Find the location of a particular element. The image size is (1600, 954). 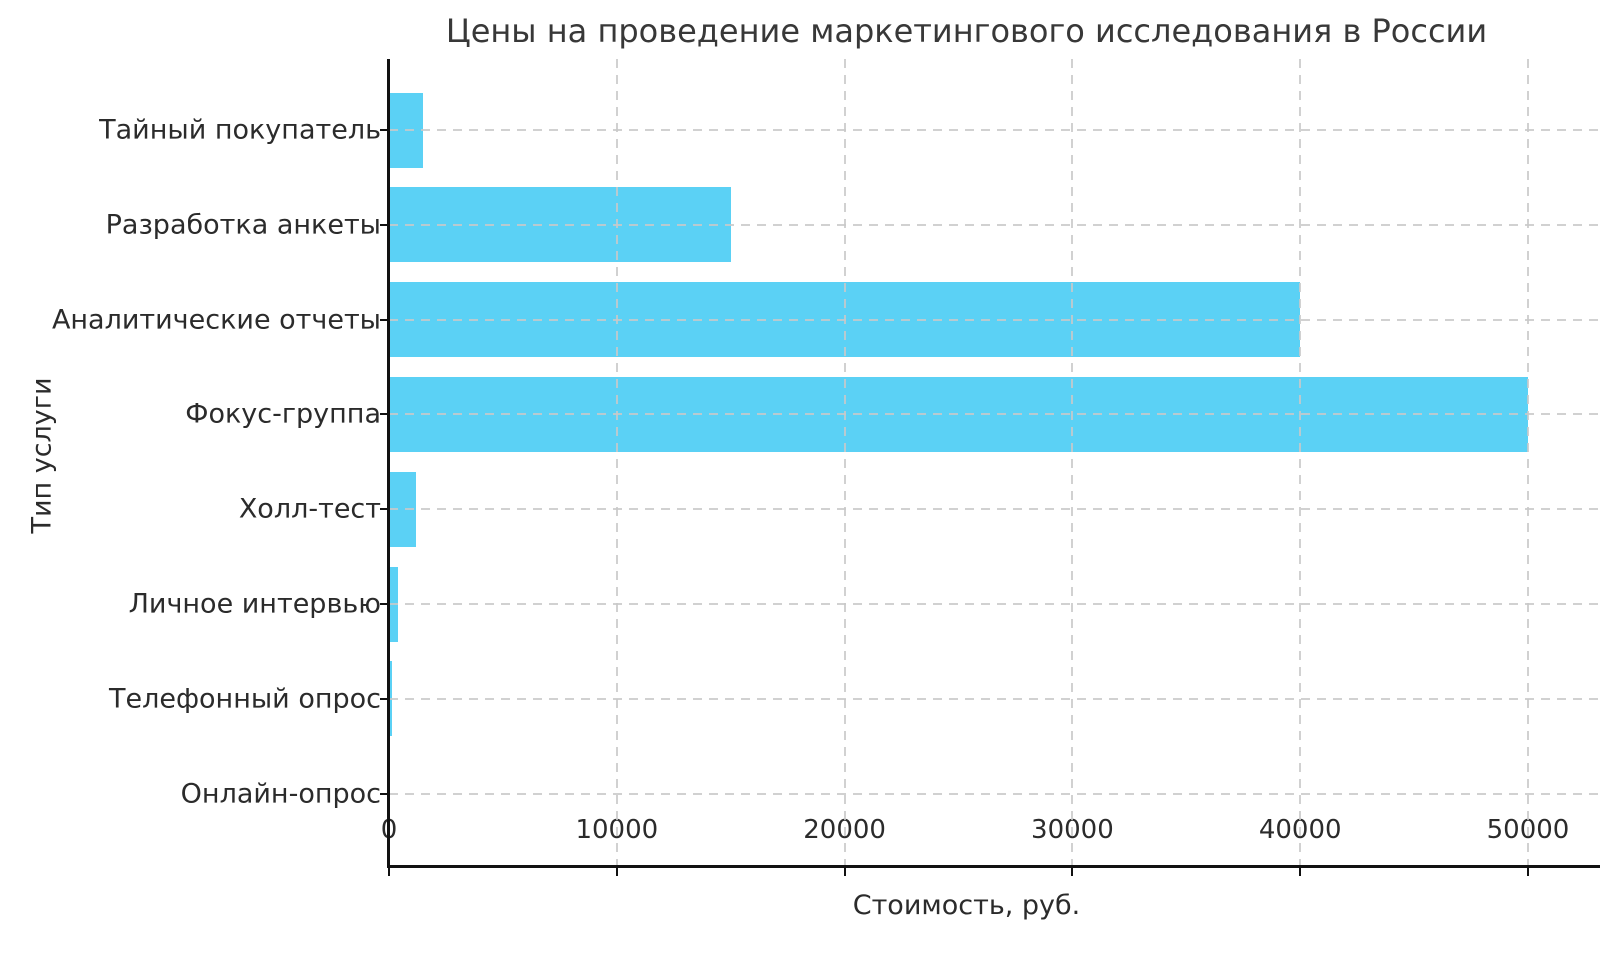

category-label-6: Телефонный опрос is located at coordinates (244, 699).